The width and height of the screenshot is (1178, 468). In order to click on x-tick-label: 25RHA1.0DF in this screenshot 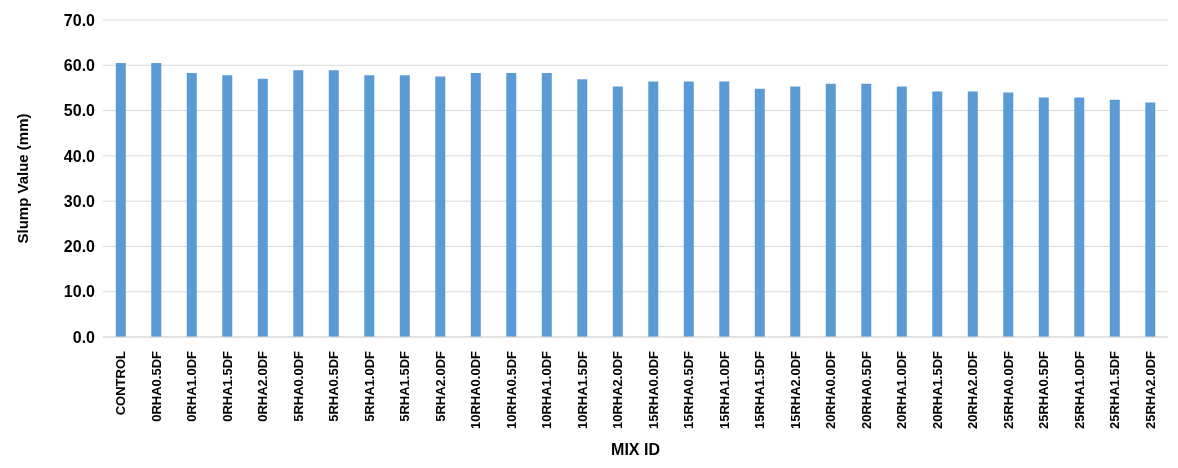, I will do `click(1079, 390)`.